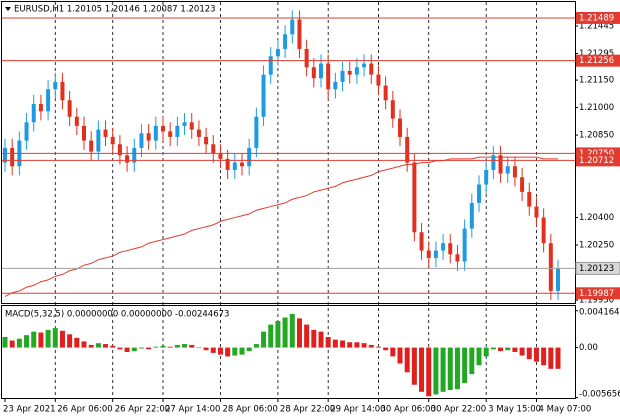 The image size is (620, 418). Describe the element at coordinates (407, 410) in the screenshot. I see `x-tick-label: 30 Apr 06:00` at that location.